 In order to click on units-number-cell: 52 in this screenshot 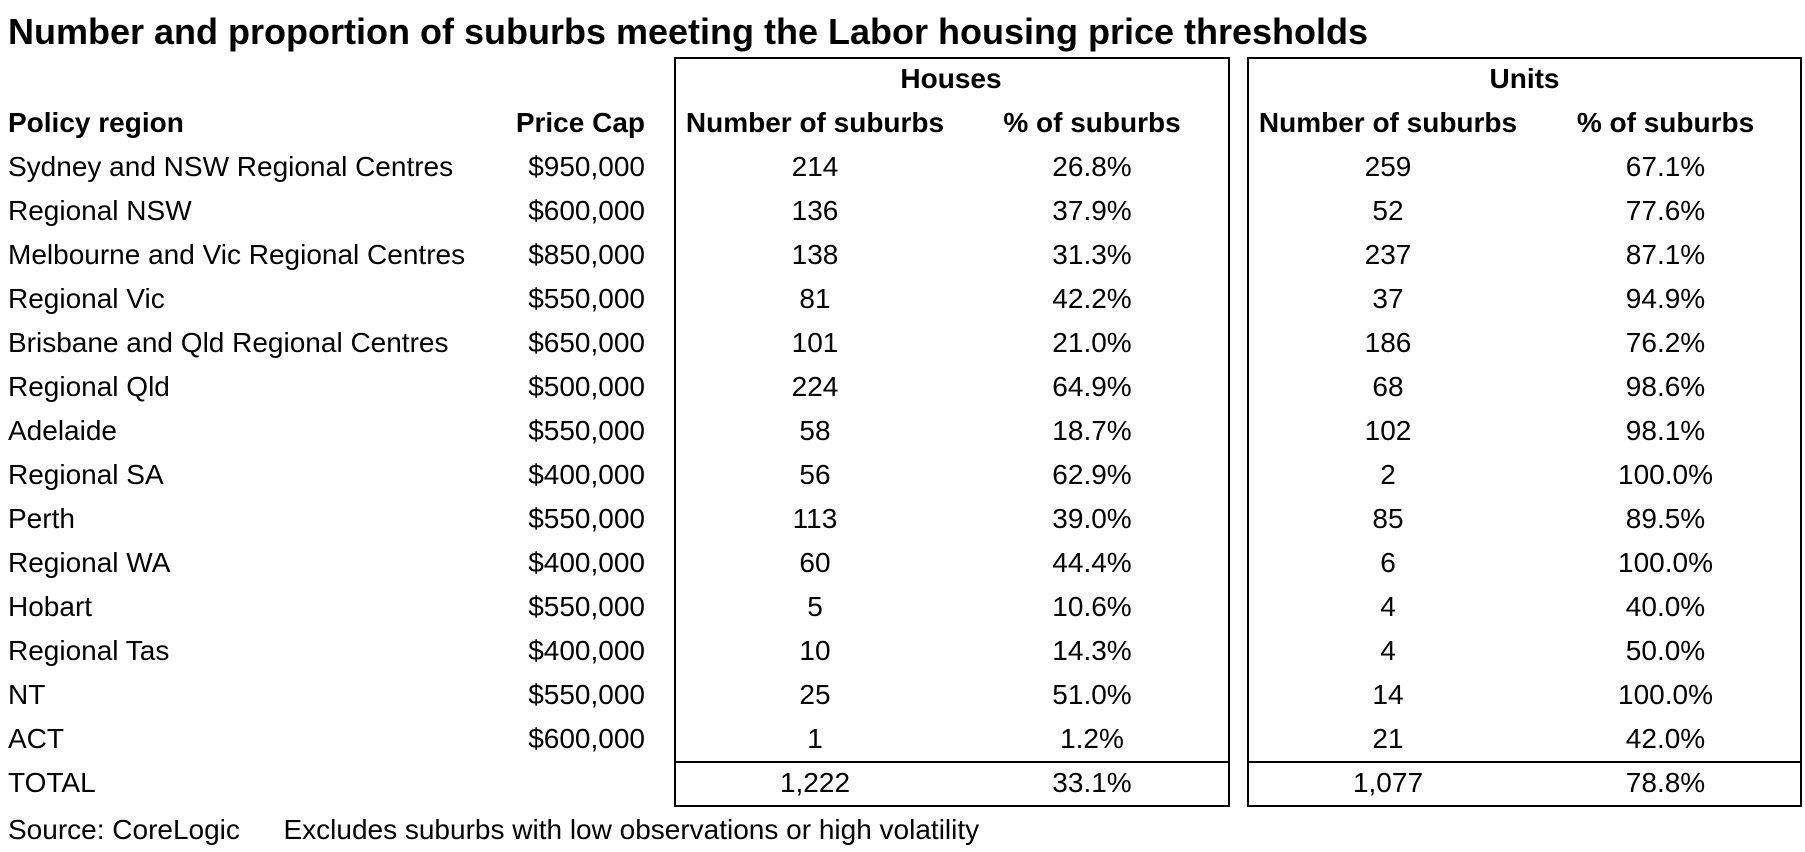, I will do `click(1388, 210)`.